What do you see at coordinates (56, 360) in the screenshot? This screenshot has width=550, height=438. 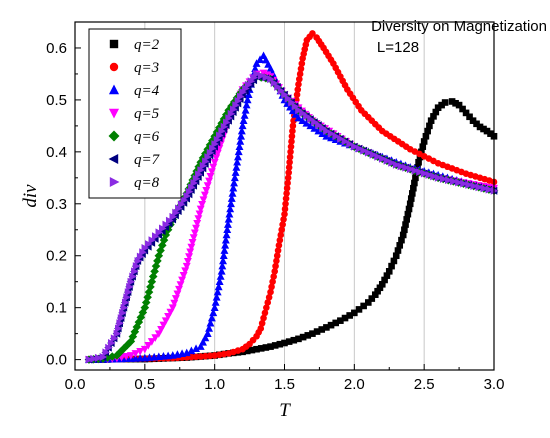 I see `y-tick-label: 0.0` at bounding box center [56, 360].